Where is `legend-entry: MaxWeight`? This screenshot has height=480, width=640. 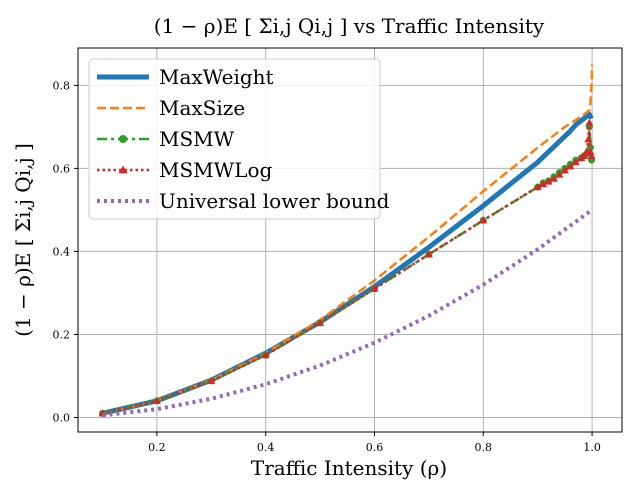
legend-entry: MaxWeight is located at coordinates (185, 77).